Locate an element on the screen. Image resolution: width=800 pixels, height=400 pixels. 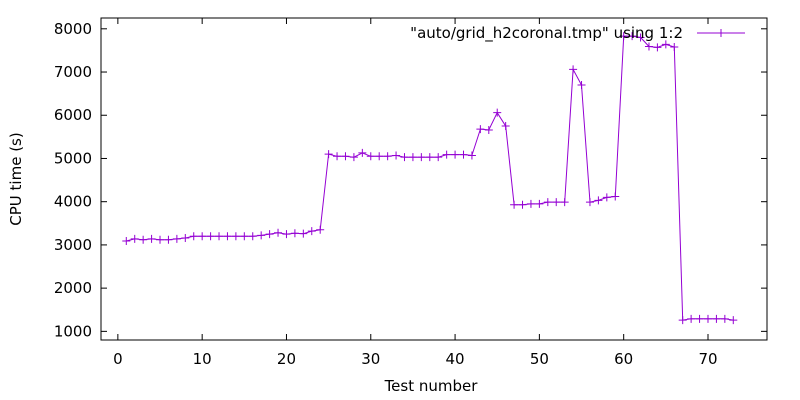
legend-marker-sample is located at coordinates (721, 33).